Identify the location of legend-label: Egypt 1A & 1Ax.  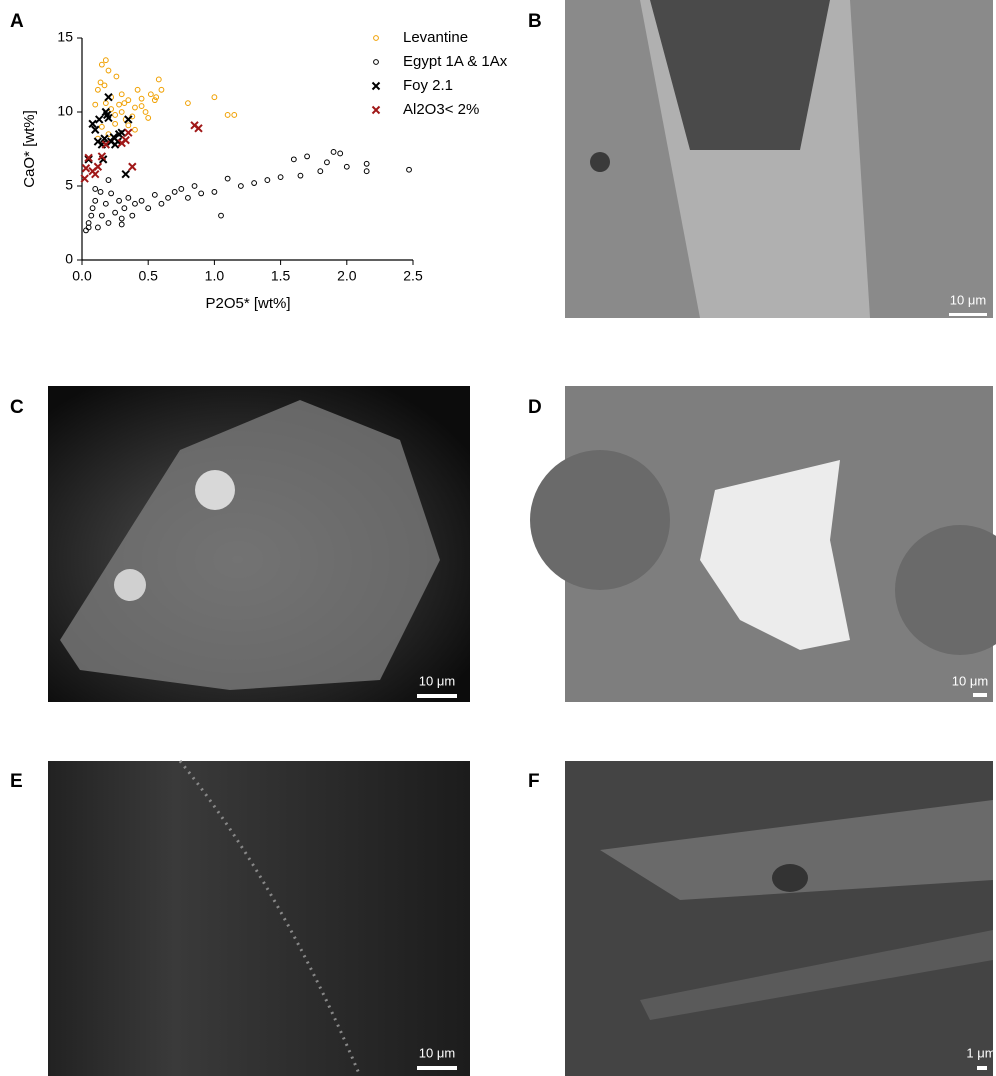
(455, 61).